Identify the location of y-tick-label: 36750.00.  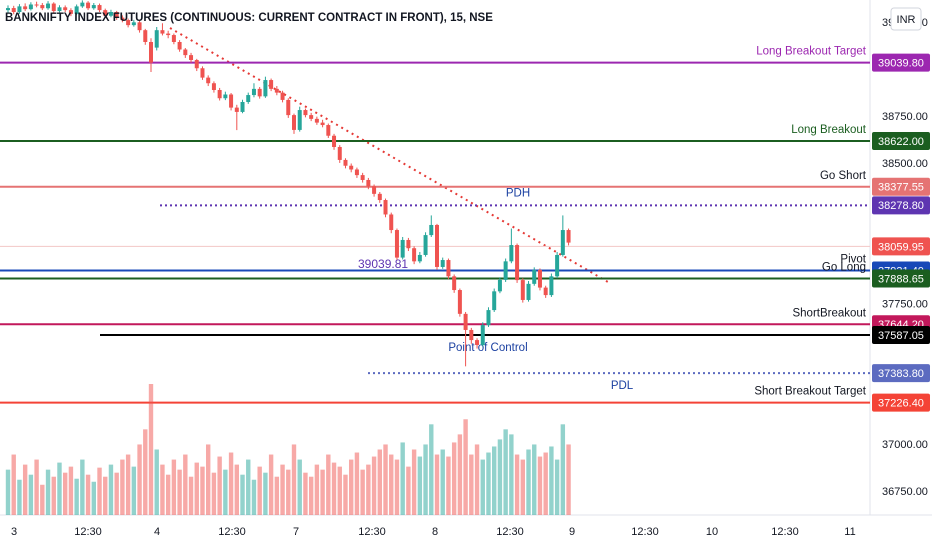
(905, 492).